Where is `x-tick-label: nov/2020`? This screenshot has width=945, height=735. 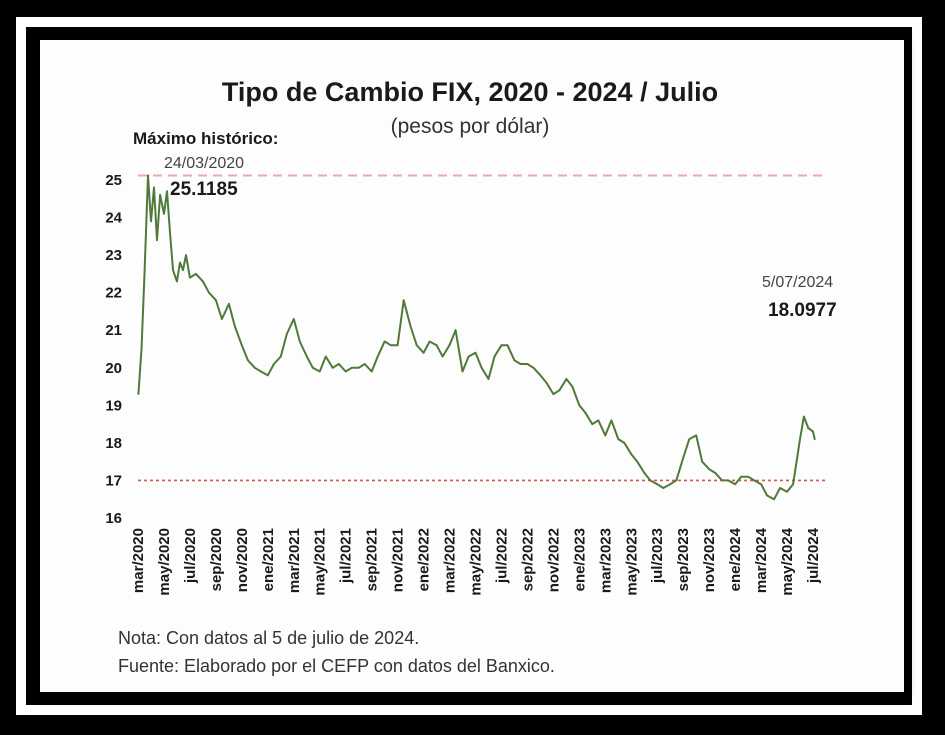 x-tick-label: nov/2020 is located at coordinates (242, 560).